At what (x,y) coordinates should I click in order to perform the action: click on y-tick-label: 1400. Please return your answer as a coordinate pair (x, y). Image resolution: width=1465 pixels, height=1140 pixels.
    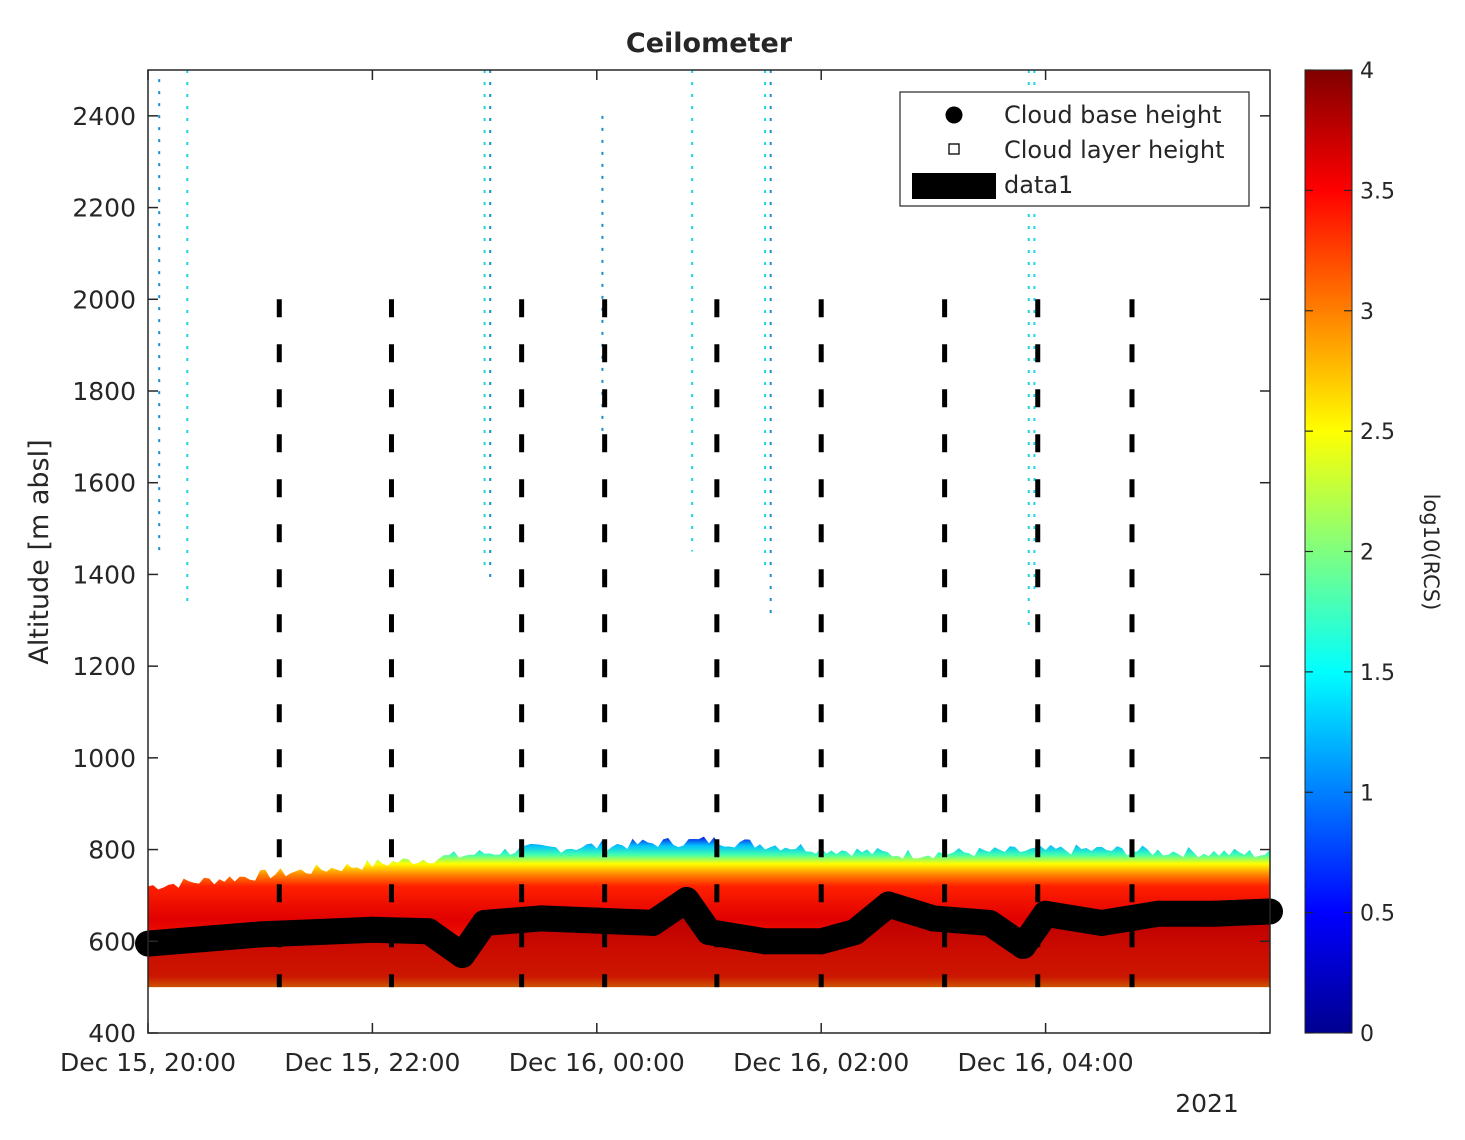
    Looking at the image, I should click on (104, 574).